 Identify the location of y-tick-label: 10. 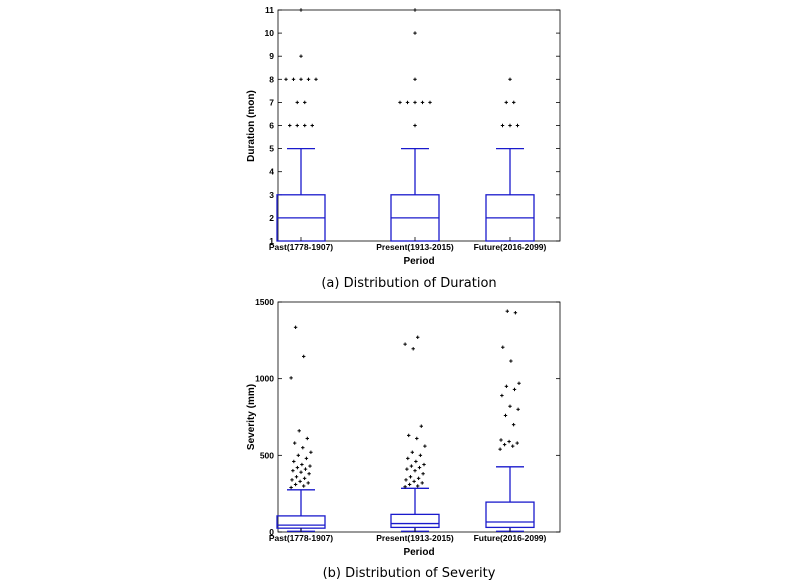
(270, 33).